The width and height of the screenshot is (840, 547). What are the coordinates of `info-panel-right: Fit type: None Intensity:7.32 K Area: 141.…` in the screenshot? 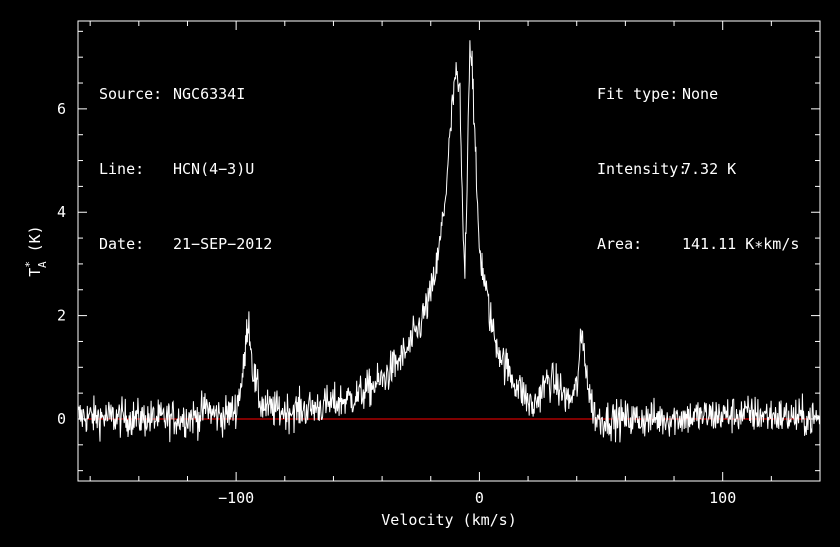 It's located at (698, 157).